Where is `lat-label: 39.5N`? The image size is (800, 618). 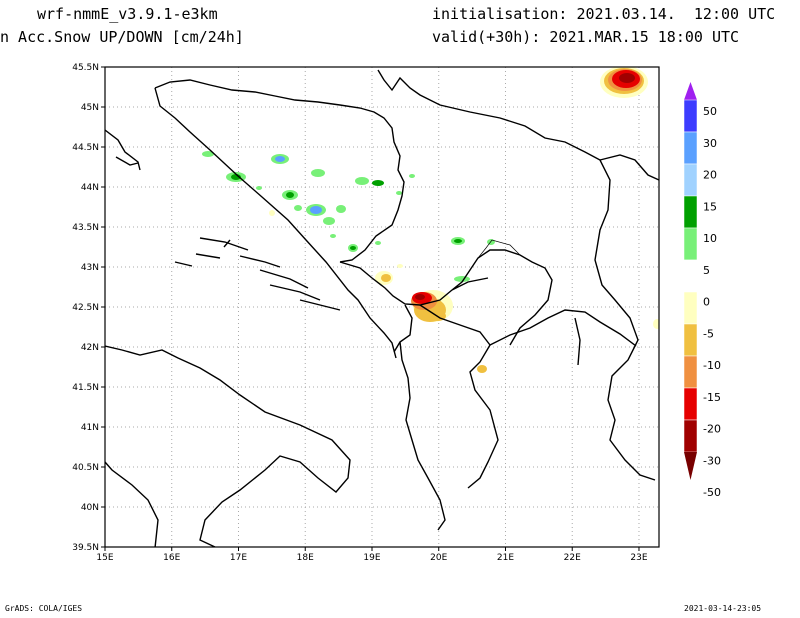 lat-label: 39.5N is located at coordinates (85, 548).